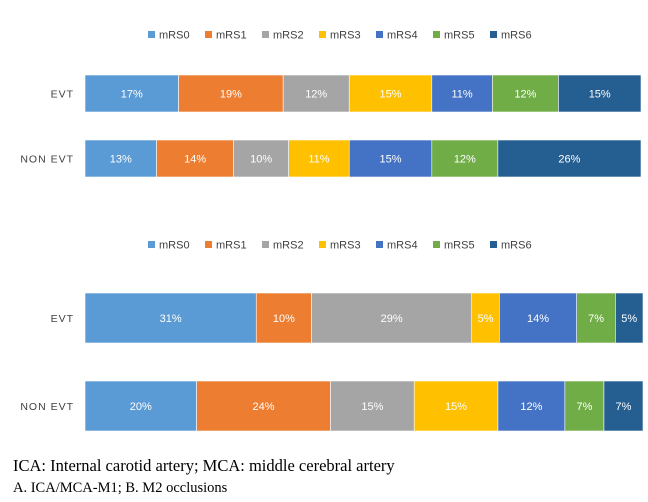  Describe the element at coordinates (318, 160) in the screenshot. I see `data-label-non-evt-mrs3: 11%` at that location.